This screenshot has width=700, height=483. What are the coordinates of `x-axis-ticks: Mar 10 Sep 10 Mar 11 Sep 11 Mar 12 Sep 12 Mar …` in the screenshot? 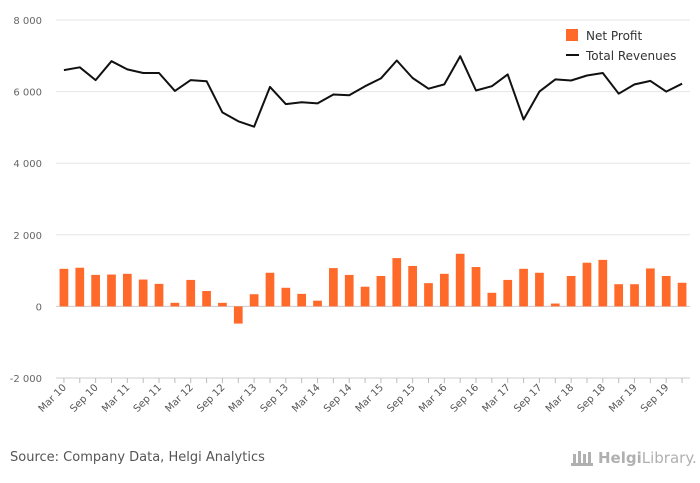 It's located at (363, 396).